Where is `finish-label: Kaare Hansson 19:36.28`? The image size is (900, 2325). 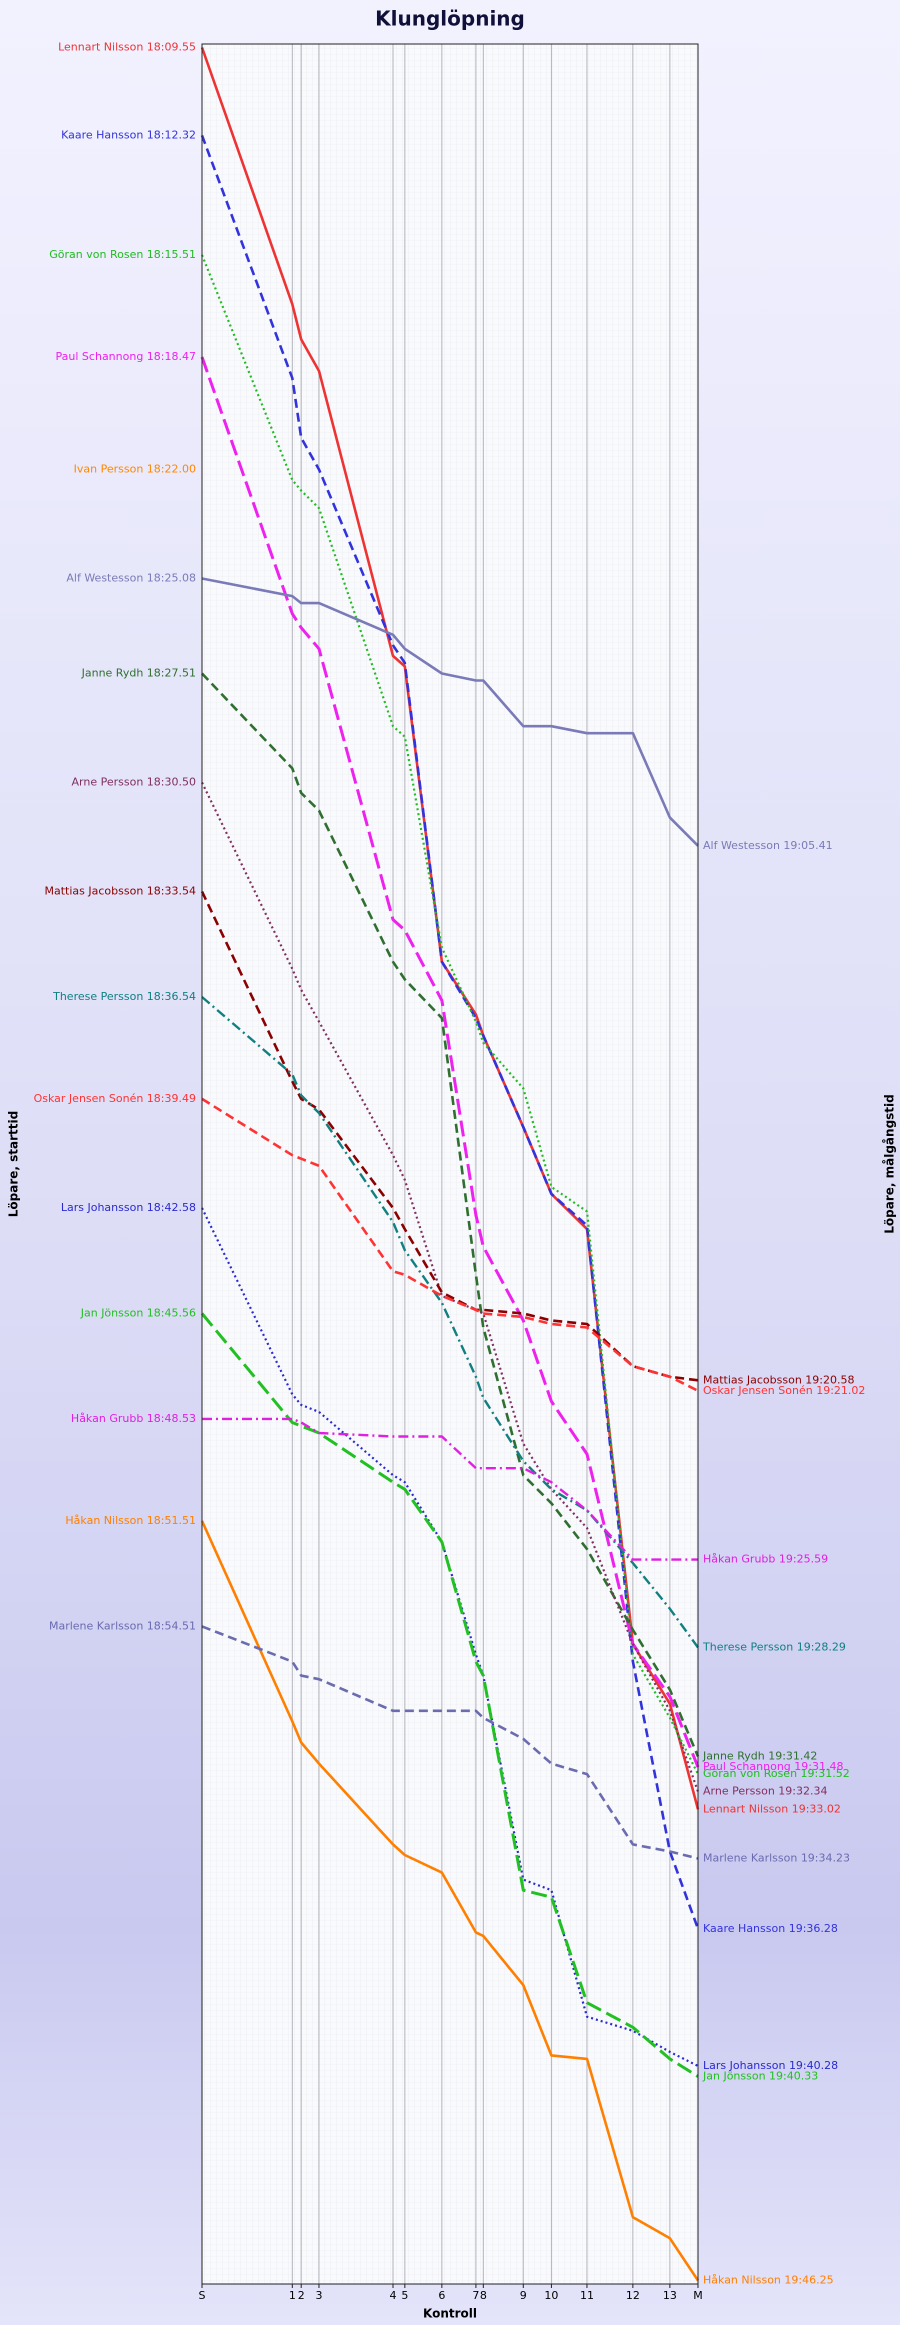
finish-label: Kaare Hansson 19:36.28 is located at coordinates (770, 1928).